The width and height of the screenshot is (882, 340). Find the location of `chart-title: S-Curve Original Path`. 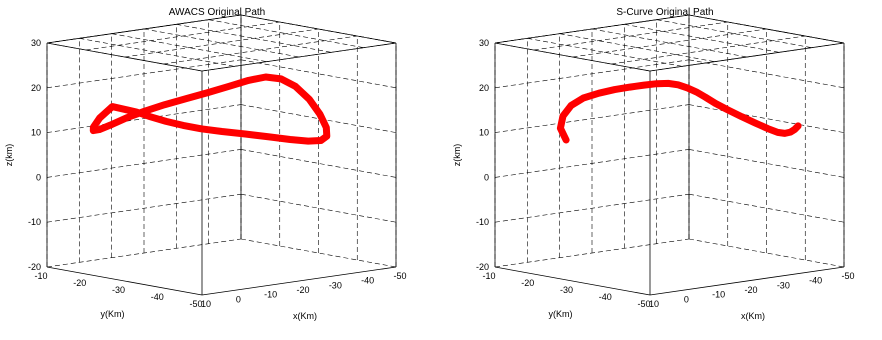

chart-title: S-Curve Original Path is located at coordinates (664, 12).